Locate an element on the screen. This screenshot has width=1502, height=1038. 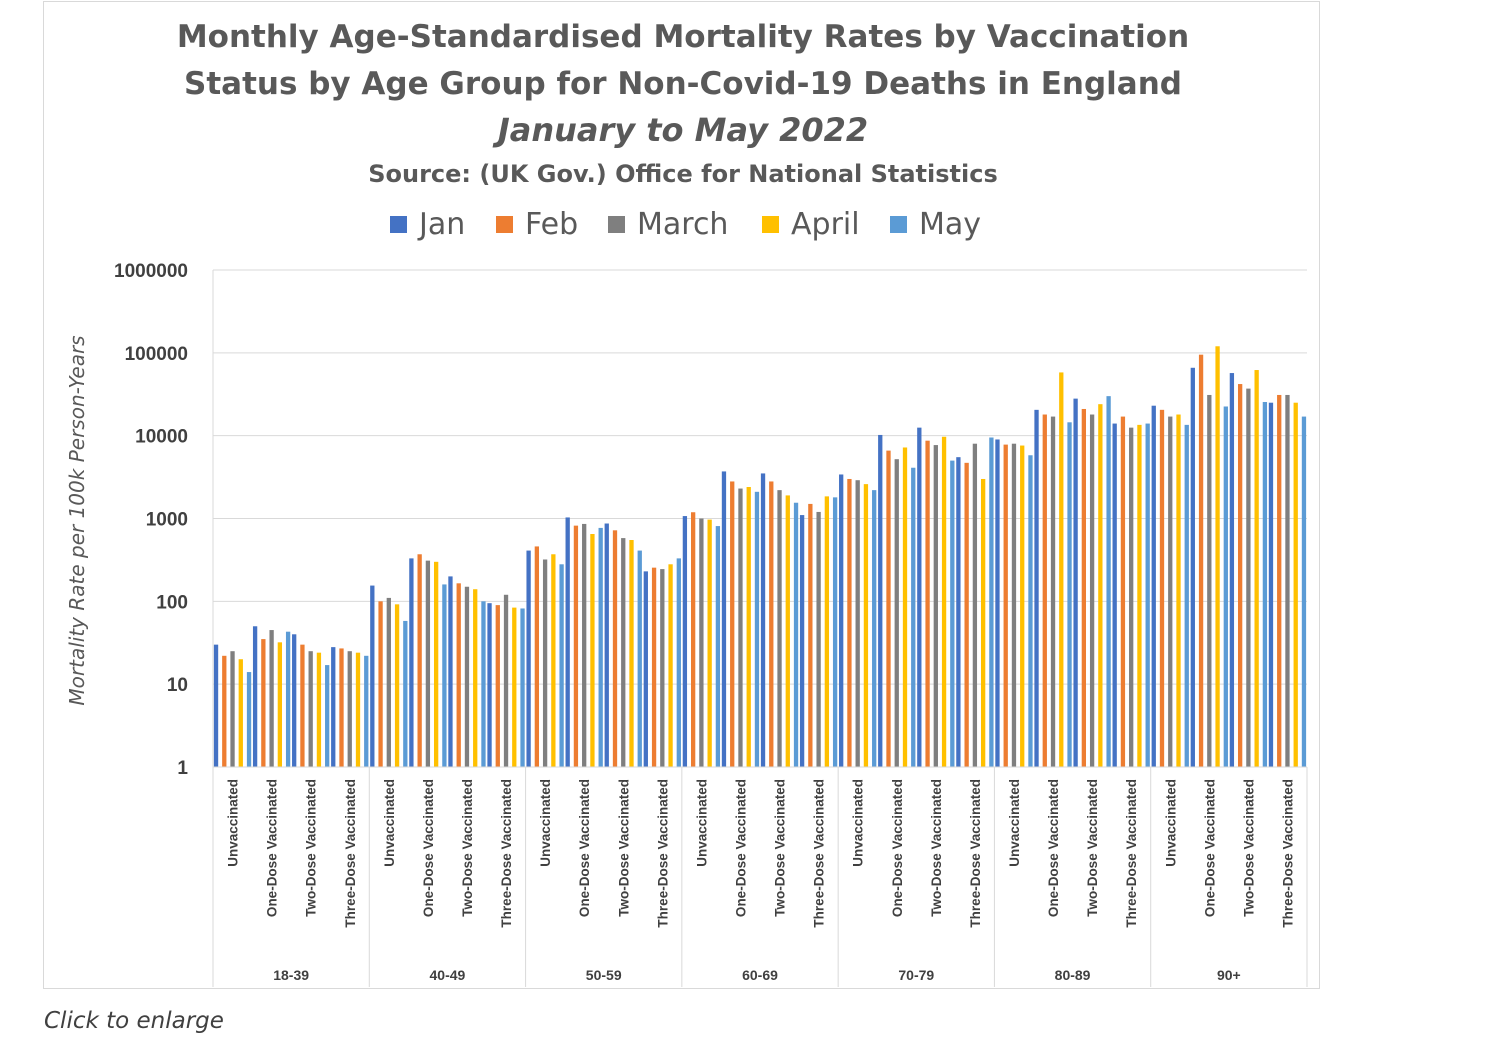
age-group-label: 80-89 is located at coordinates (1073, 975).